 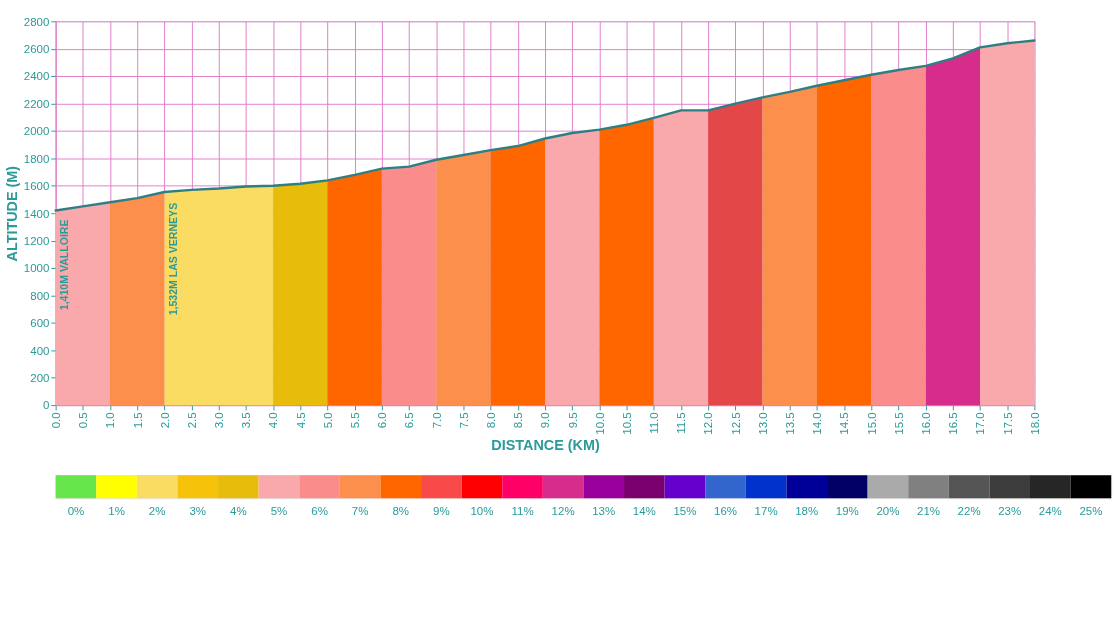 What do you see at coordinates (319, 511) in the screenshot?
I see `x-tick-label: 6%` at bounding box center [319, 511].